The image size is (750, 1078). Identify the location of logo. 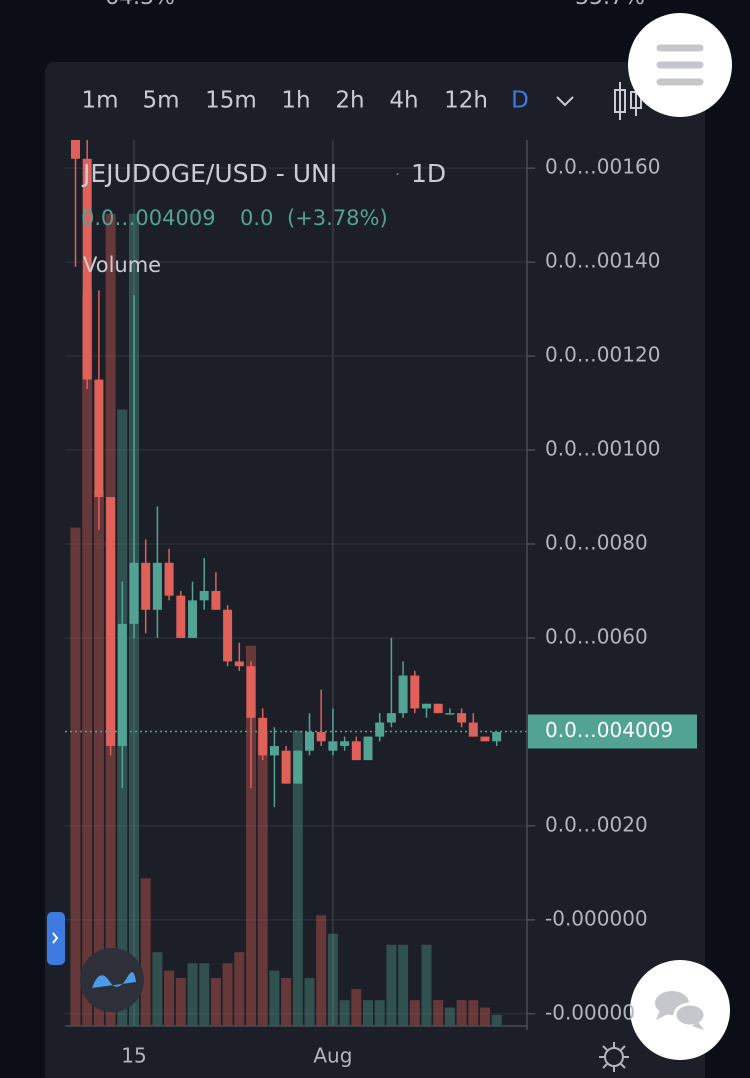
(112, 980).